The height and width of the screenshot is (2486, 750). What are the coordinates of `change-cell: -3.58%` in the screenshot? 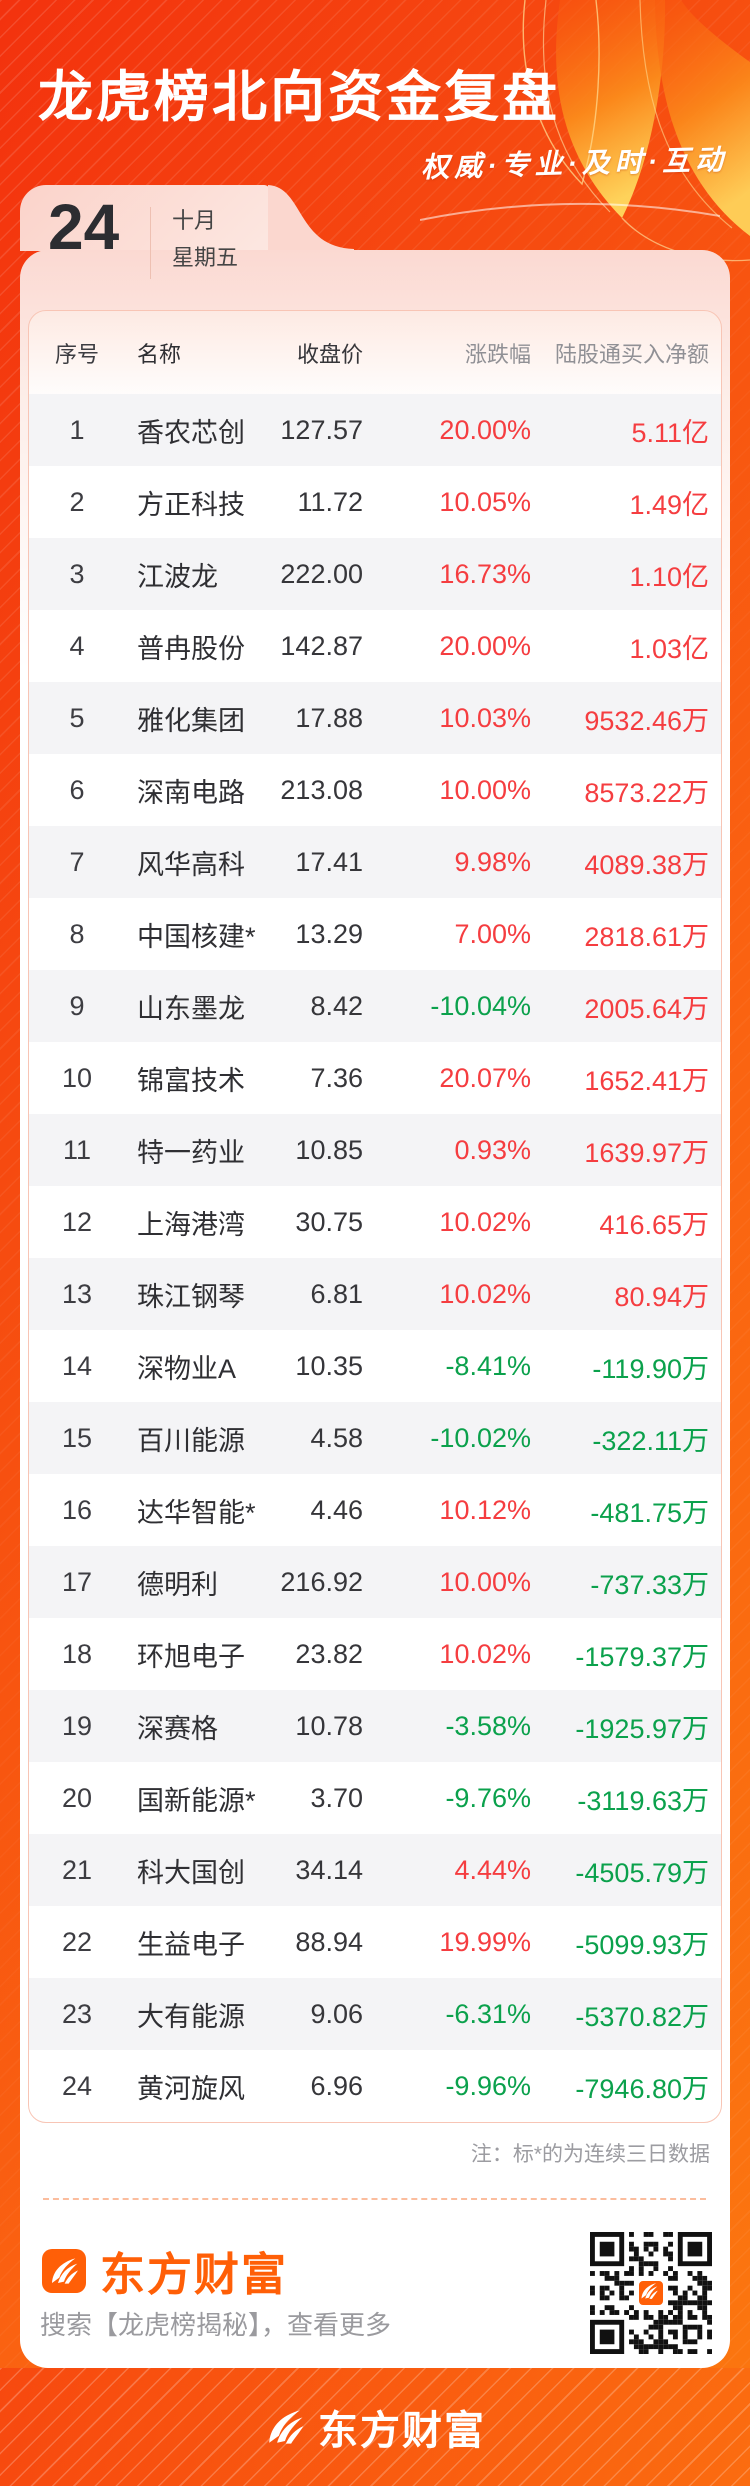 It's located at (488, 1725).